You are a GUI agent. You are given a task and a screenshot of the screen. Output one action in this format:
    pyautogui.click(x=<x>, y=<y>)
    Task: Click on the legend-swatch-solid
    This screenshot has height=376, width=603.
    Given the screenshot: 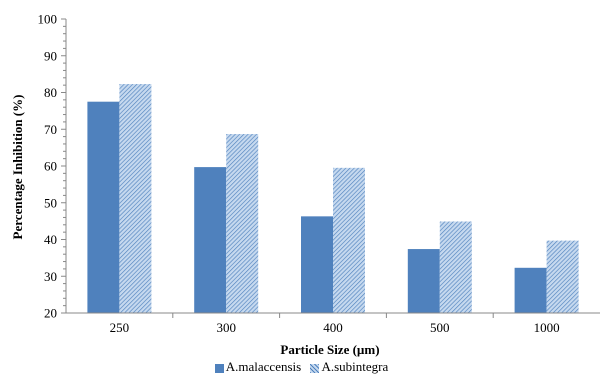 What is the action you would take?
    pyautogui.click(x=219, y=368)
    